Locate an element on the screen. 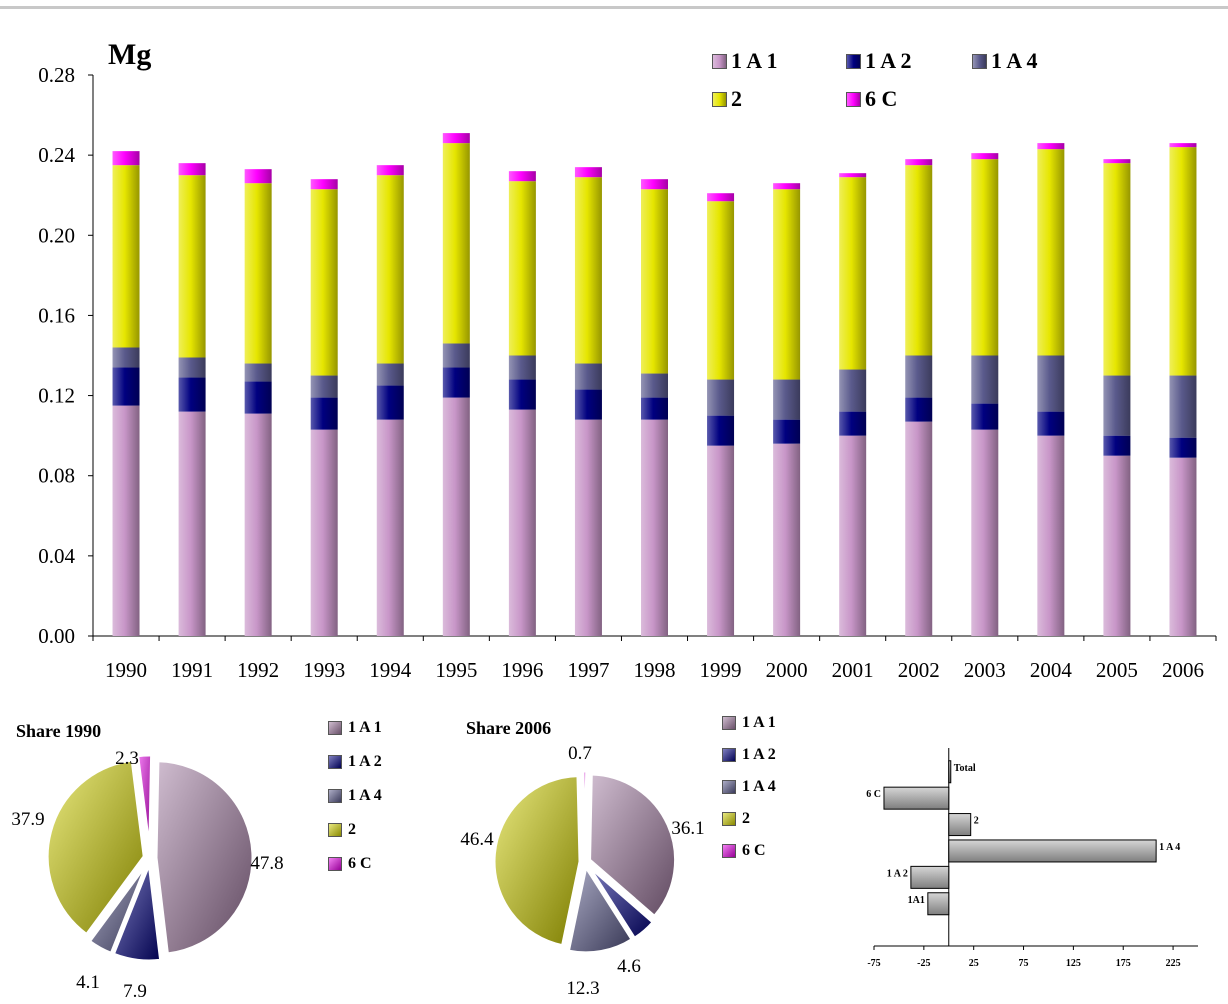 This screenshot has width=1228, height=1004. bar-1-a-2-1995 is located at coordinates (456, 382).